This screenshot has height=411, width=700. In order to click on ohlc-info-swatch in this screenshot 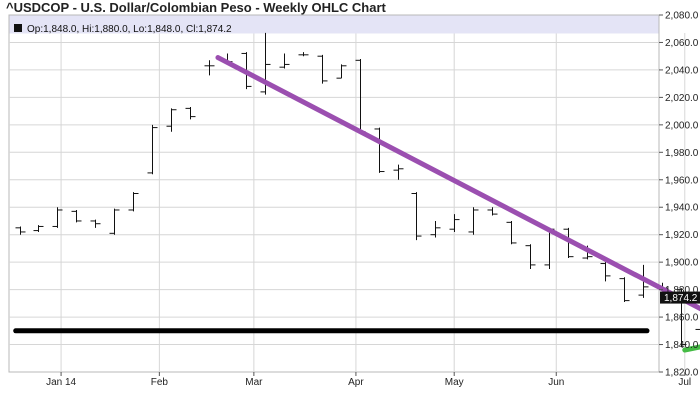, I will do `click(18, 28)`.